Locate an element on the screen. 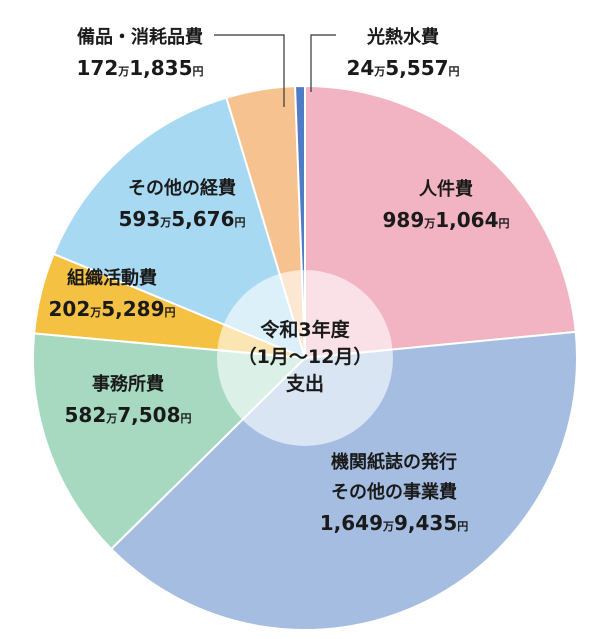  slice-label: 光熱水費 24万5,557円 is located at coordinates (385, 59).